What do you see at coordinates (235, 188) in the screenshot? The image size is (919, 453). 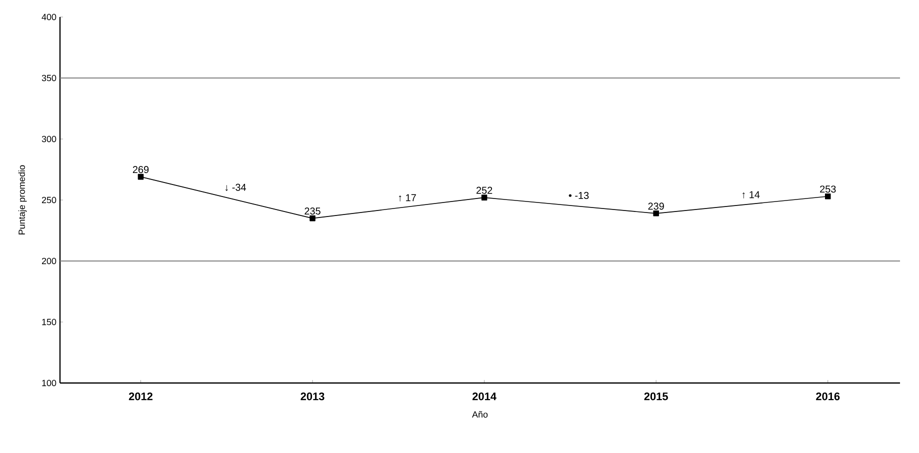 I see `annotation: ↓ -34` at bounding box center [235, 188].